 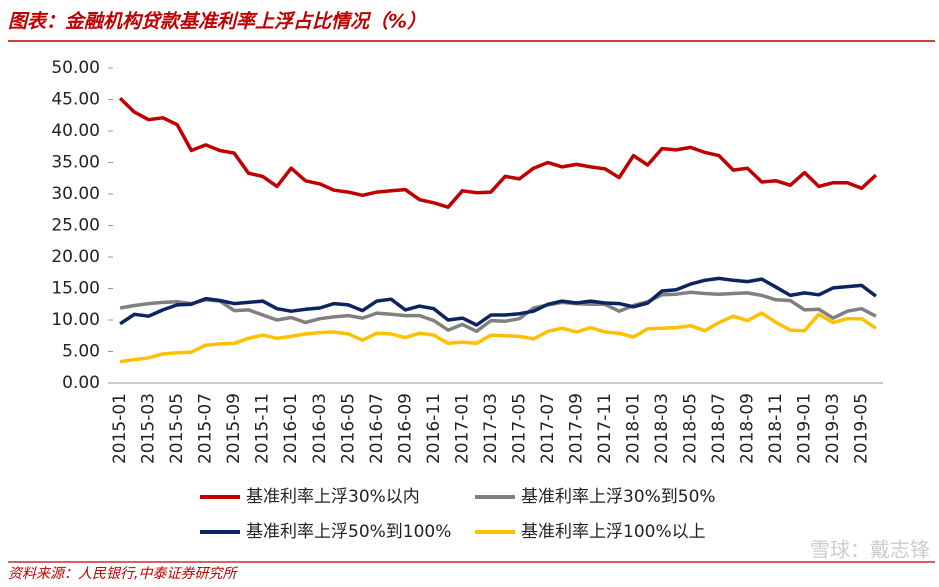 What do you see at coordinates (748, 428) in the screenshot?
I see `x-tick-label: 2018-09` at bounding box center [748, 428].